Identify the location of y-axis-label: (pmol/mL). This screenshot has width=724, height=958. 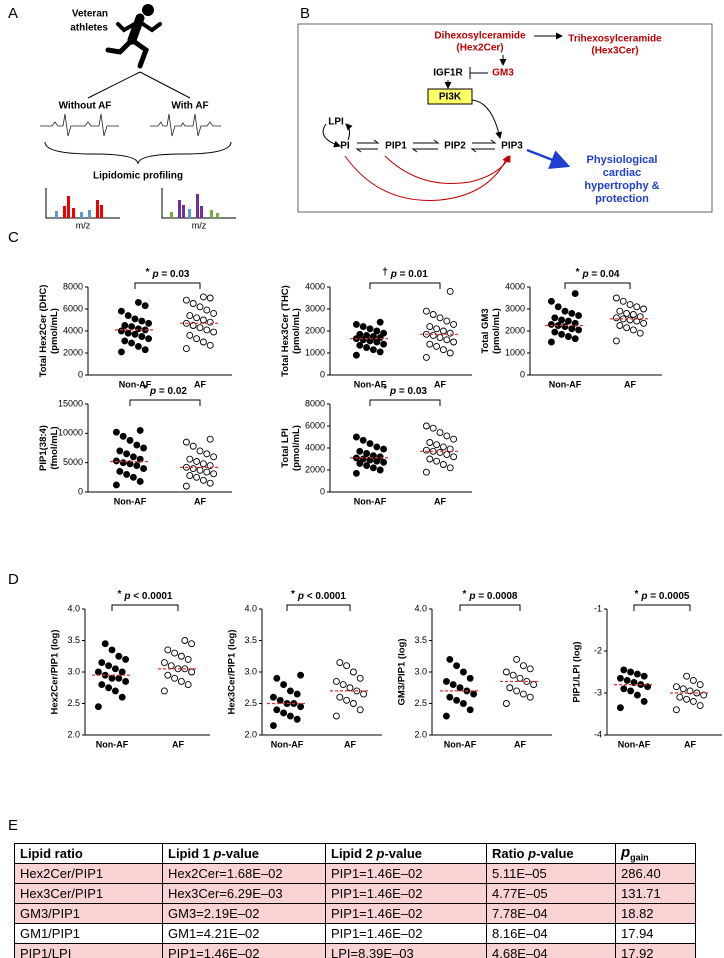
(54, 331).